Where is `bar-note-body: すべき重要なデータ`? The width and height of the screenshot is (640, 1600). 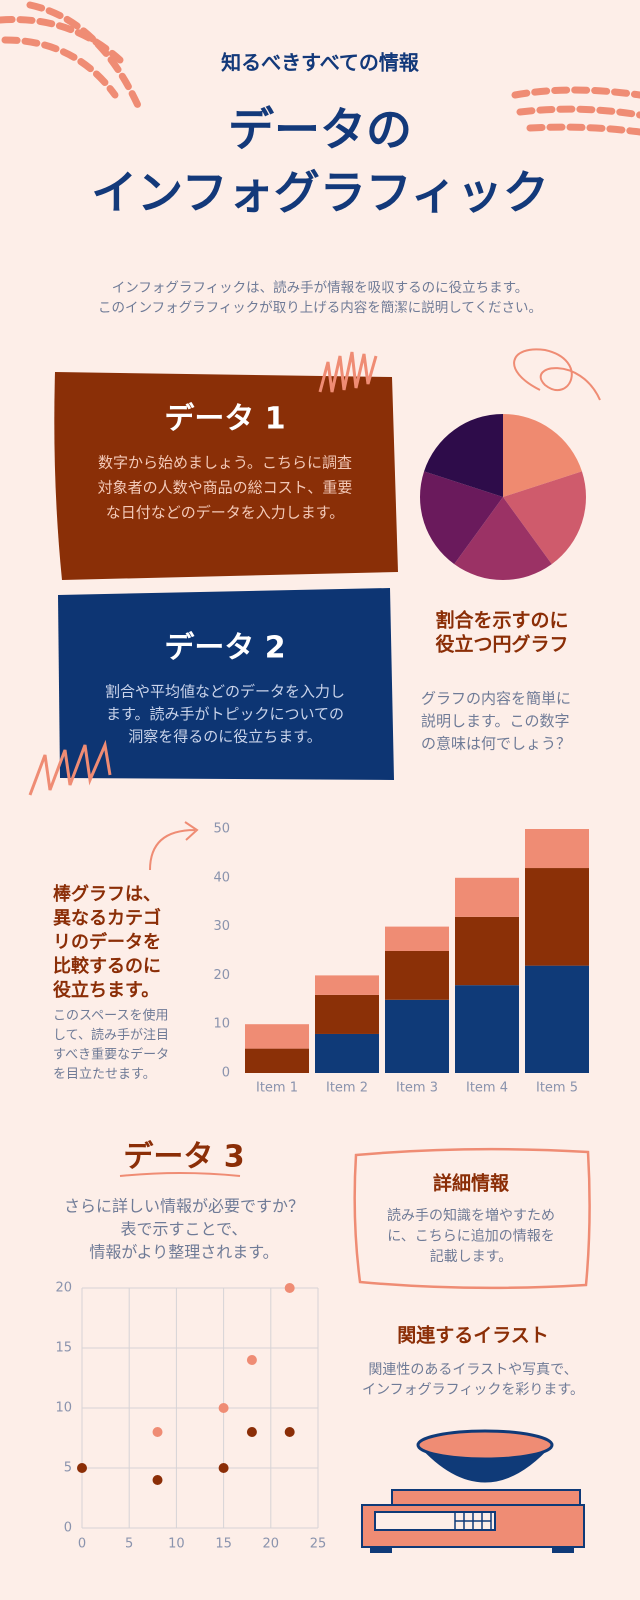
bar-note-body: すべき重要なデータ is located at coordinates (111, 1055).